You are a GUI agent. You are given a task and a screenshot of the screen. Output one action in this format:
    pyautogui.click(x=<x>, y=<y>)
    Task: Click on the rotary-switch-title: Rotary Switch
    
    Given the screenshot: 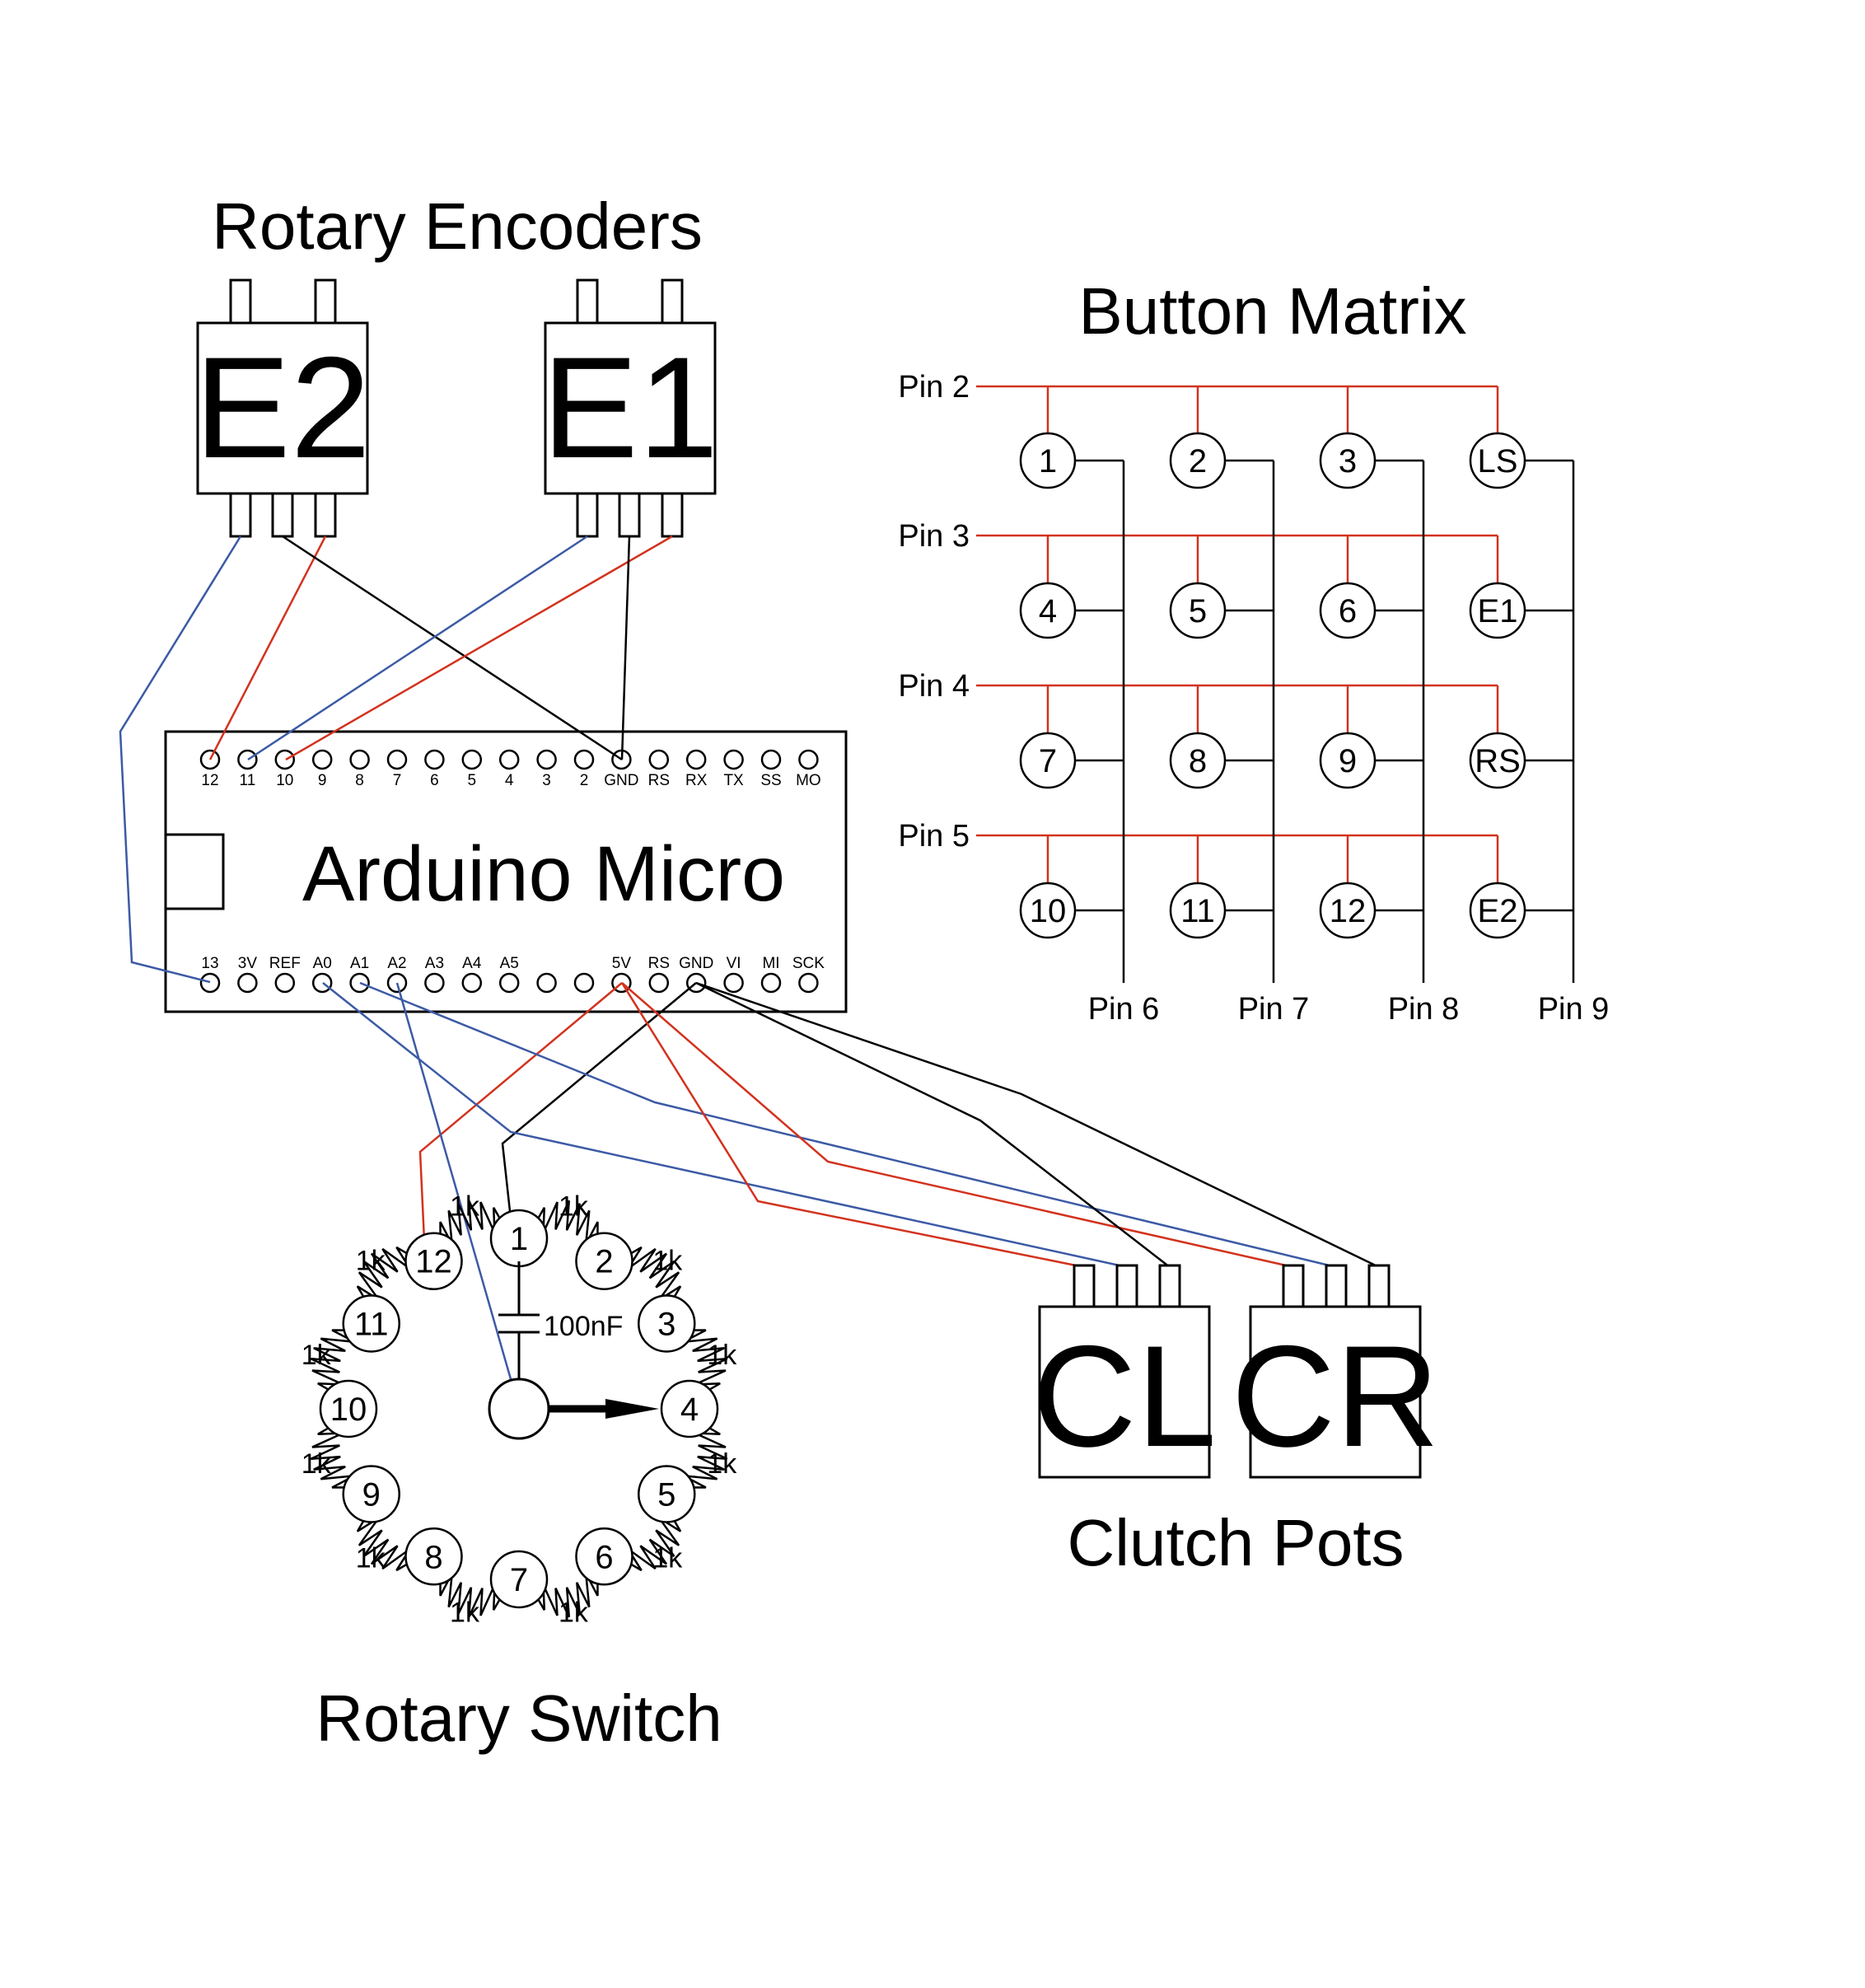 What is the action you would take?
    pyautogui.click(x=519, y=1719)
    